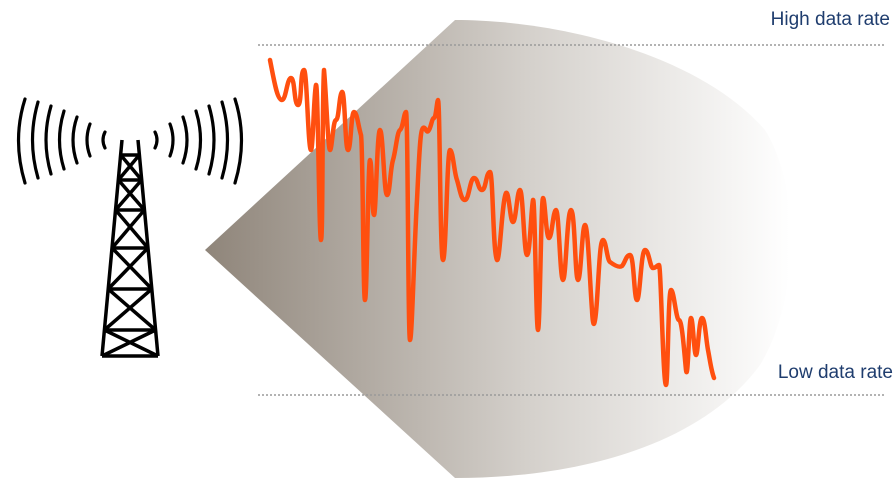 The height and width of the screenshot is (479, 896). Describe the element at coordinates (835, 372) in the screenshot. I see `low-data-rate-label: Low data rate` at that location.